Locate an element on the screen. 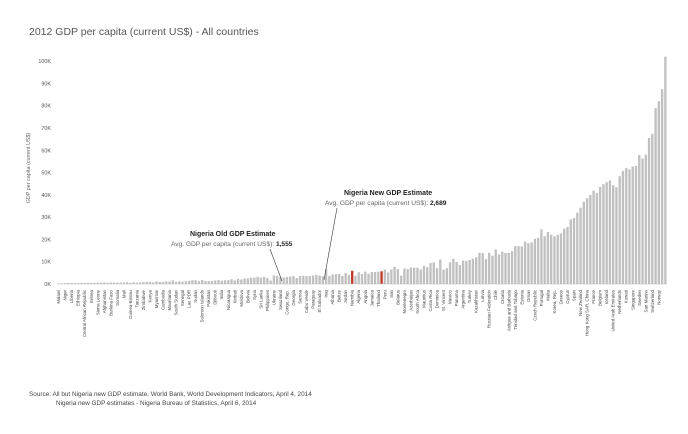 The height and width of the screenshot is (434, 688). x-tick-label: Myanmar is located at coordinates (156, 298).